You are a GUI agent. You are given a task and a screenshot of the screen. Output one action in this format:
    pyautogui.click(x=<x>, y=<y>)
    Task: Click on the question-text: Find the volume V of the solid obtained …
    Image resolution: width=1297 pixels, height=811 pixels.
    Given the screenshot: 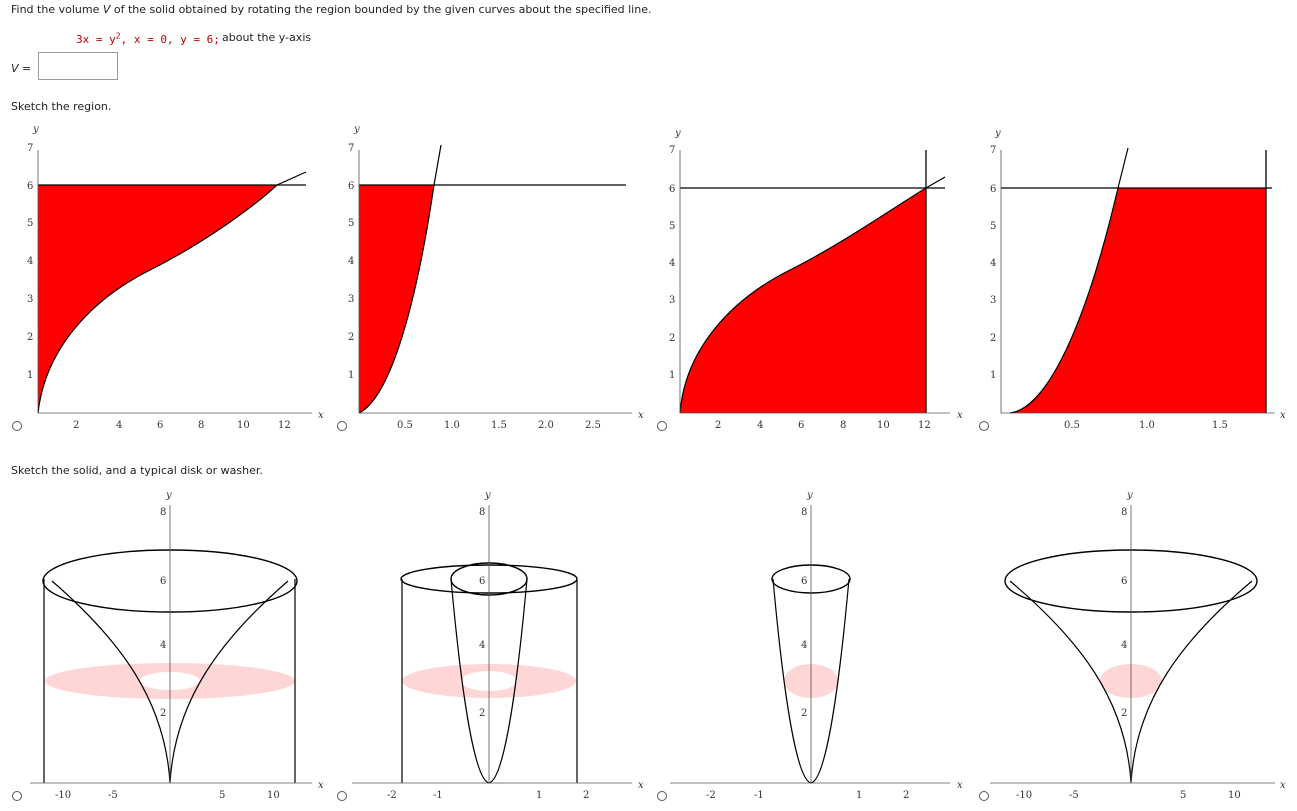 What is the action you would take?
    pyautogui.click(x=331, y=9)
    